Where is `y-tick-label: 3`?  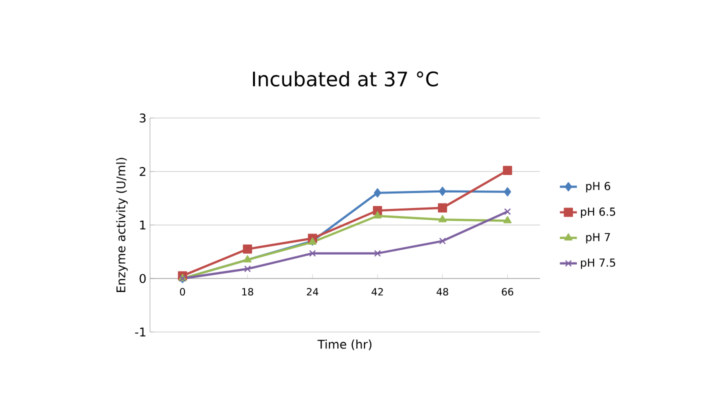
y-tick-label: 3 is located at coordinates (143, 118).